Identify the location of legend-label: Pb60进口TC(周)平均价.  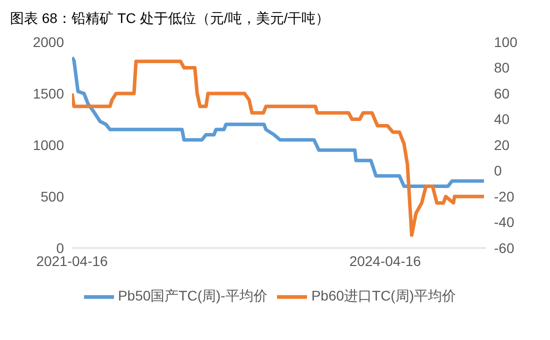
(383, 296).